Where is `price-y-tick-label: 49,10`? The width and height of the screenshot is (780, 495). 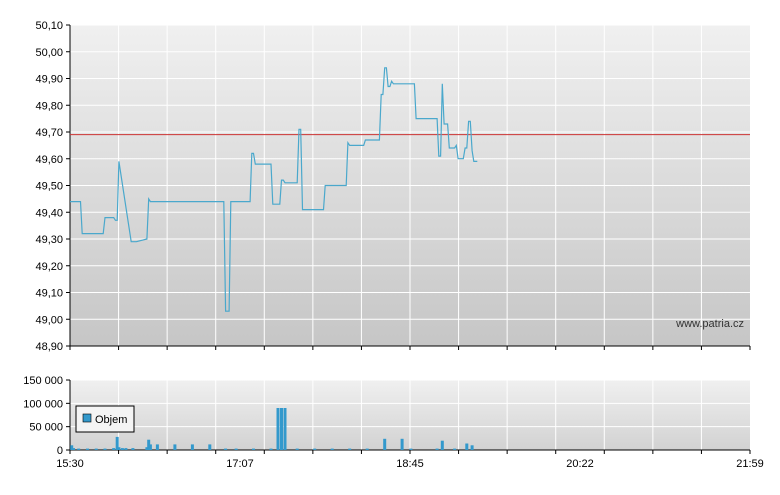
price-y-tick-label: 49,10 is located at coordinates (49, 294).